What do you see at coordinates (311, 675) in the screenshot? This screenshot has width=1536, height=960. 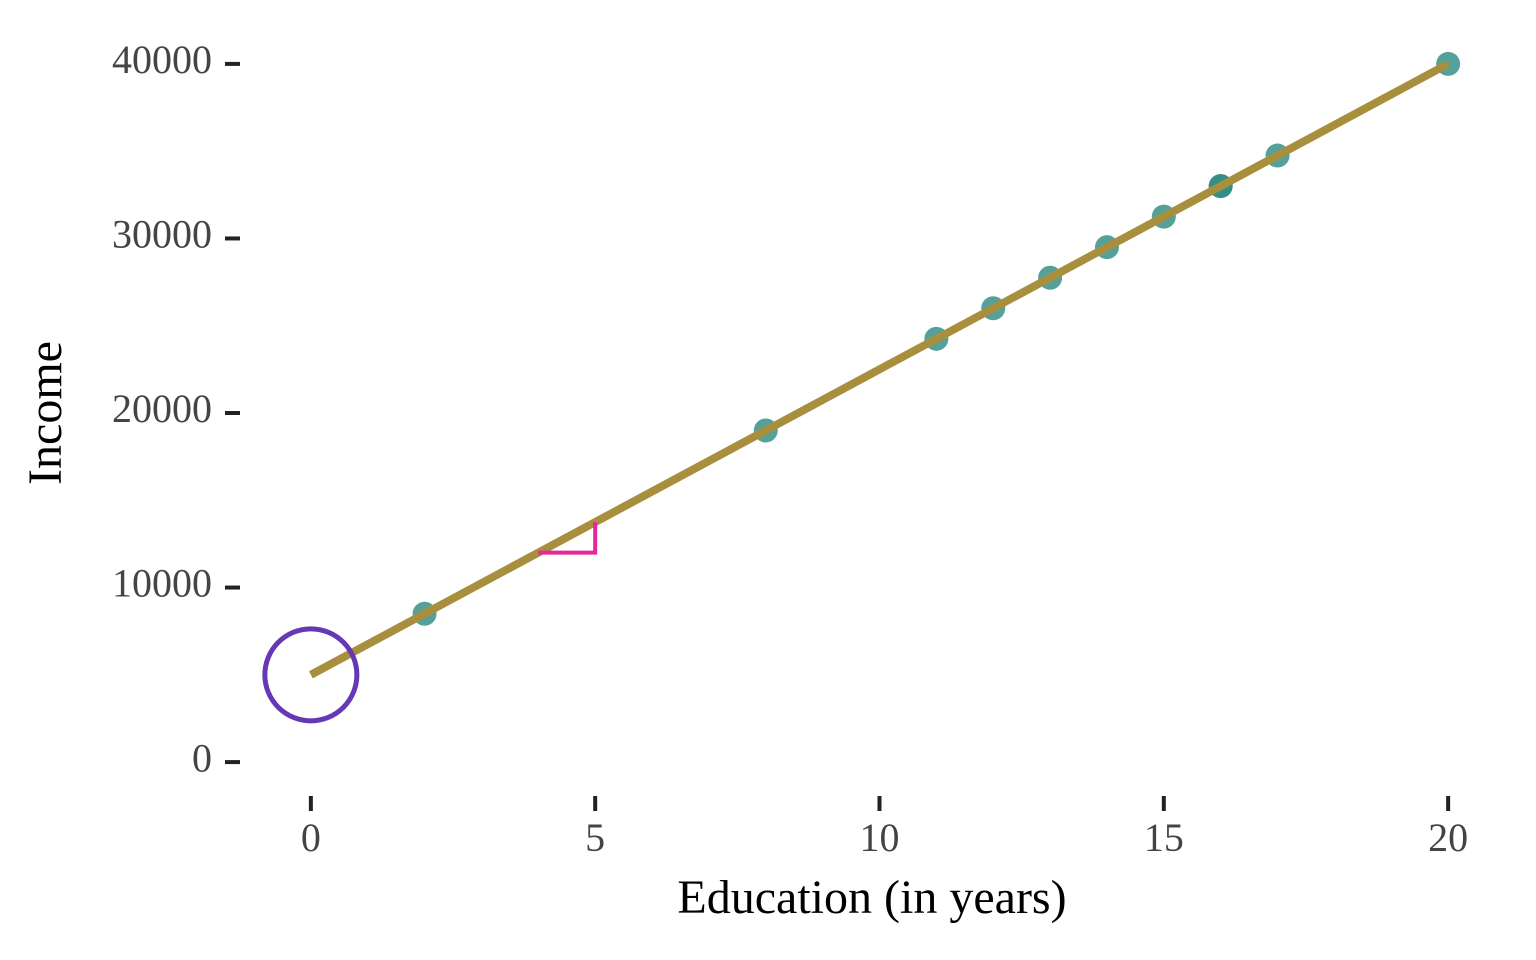 I see `intercept-marker` at bounding box center [311, 675].